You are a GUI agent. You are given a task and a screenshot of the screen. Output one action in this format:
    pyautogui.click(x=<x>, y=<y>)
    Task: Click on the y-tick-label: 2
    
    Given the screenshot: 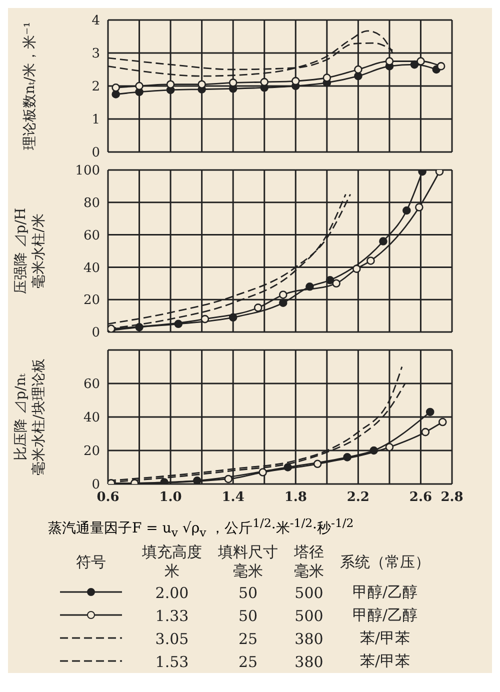 What is the action you would take?
    pyautogui.click(x=96, y=87)
    